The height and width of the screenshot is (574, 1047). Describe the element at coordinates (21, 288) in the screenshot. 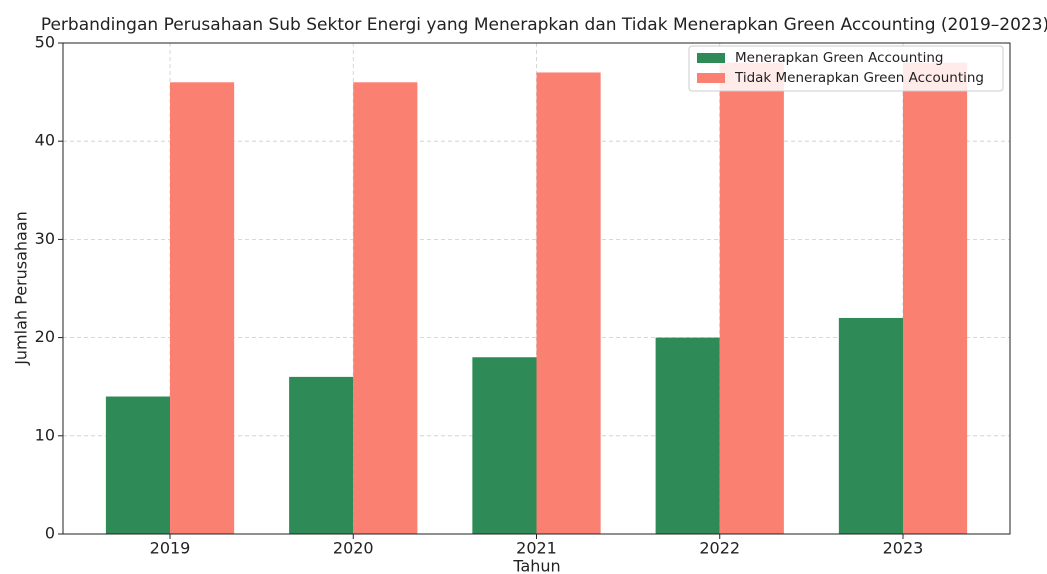

I see `y-axis-label: Jumlah Perusahaan` at that location.